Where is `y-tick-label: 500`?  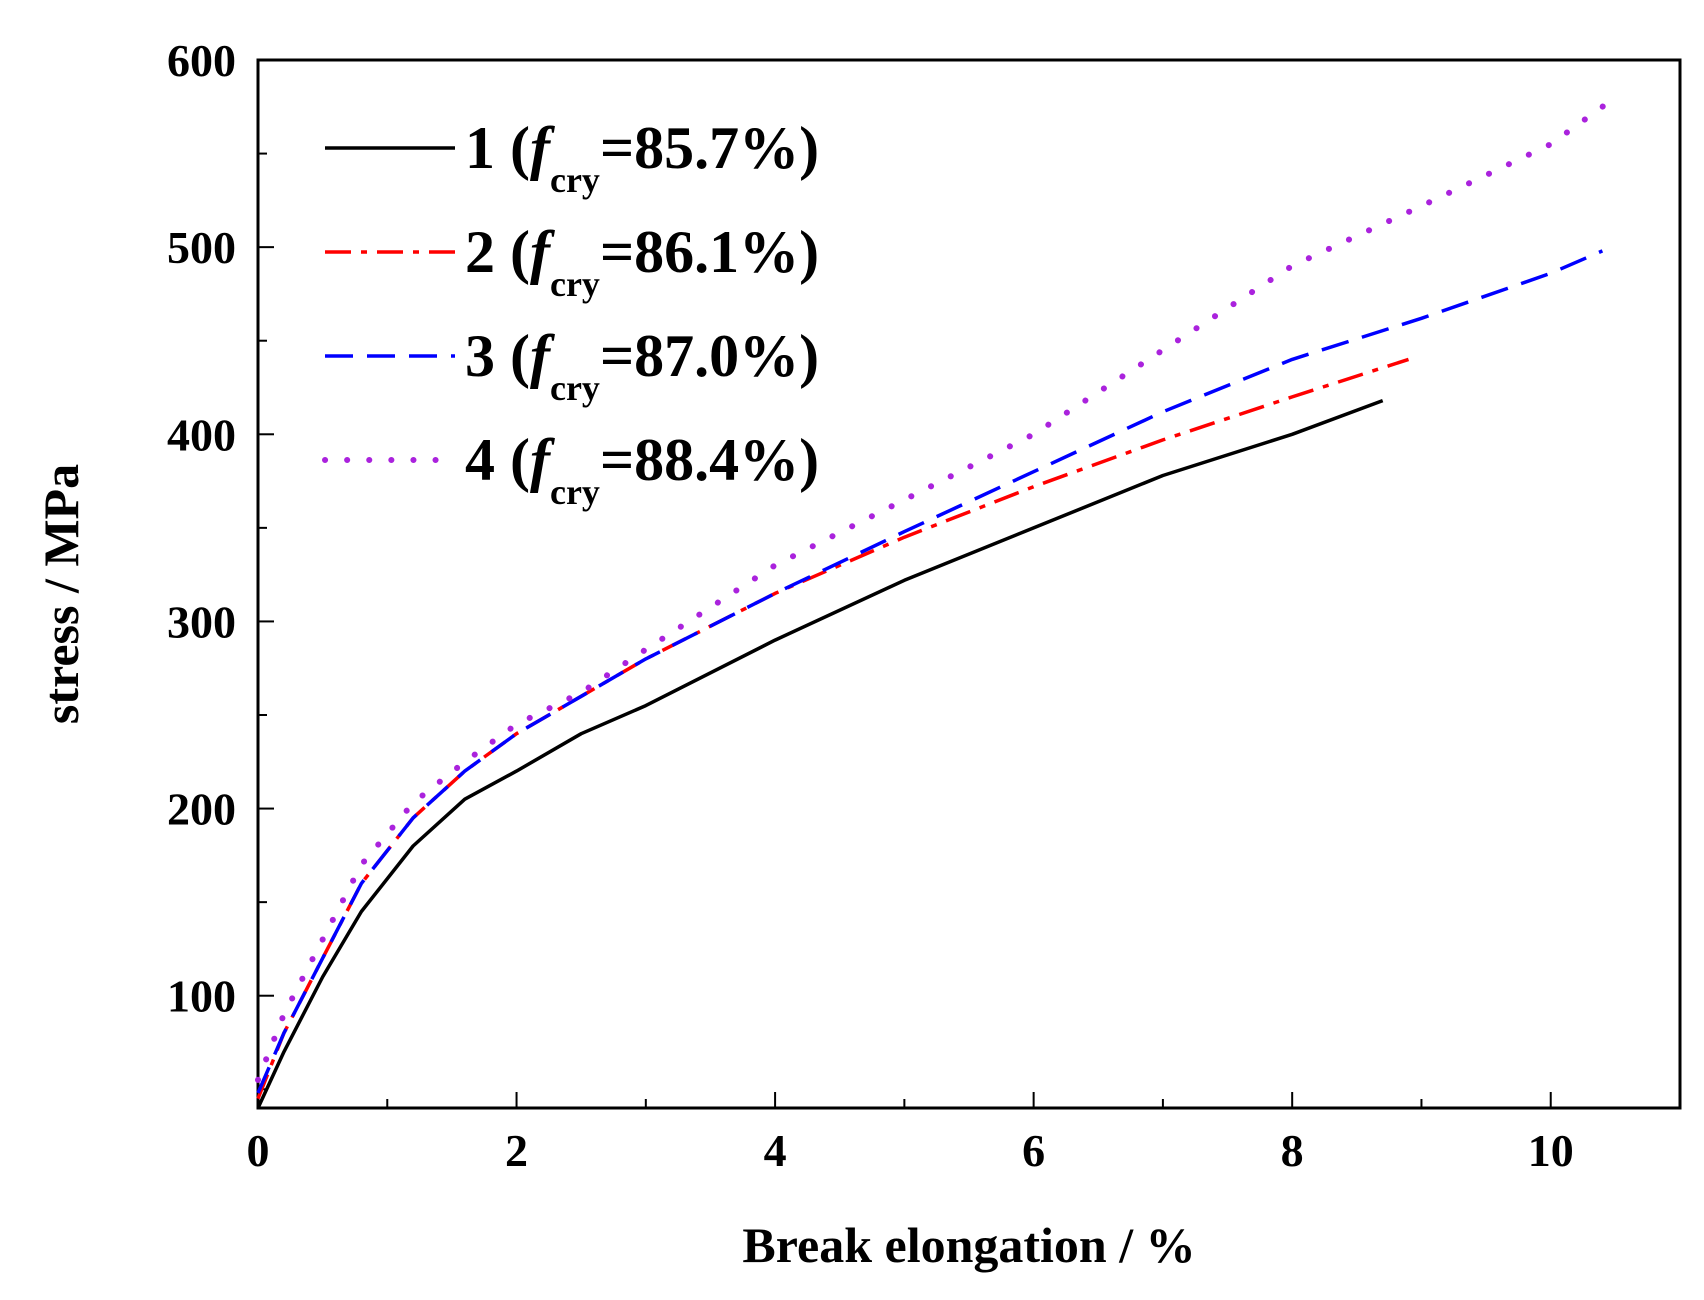 y-tick-label: 500 is located at coordinates (201, 247).